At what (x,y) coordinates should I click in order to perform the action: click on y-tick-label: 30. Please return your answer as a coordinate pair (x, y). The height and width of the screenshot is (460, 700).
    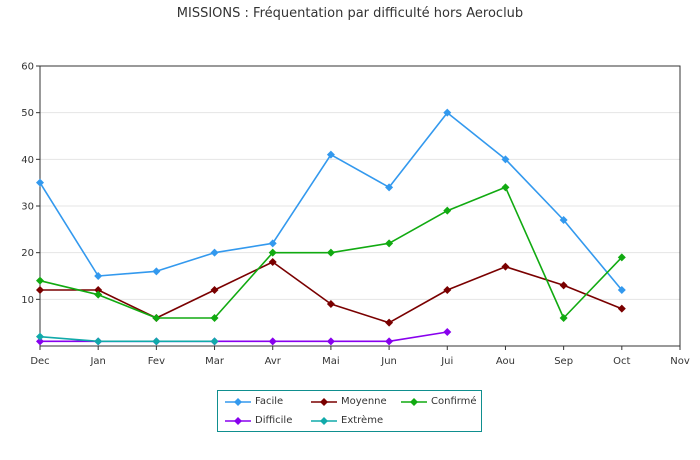
    Looking at the image, I should click on (27, 207).